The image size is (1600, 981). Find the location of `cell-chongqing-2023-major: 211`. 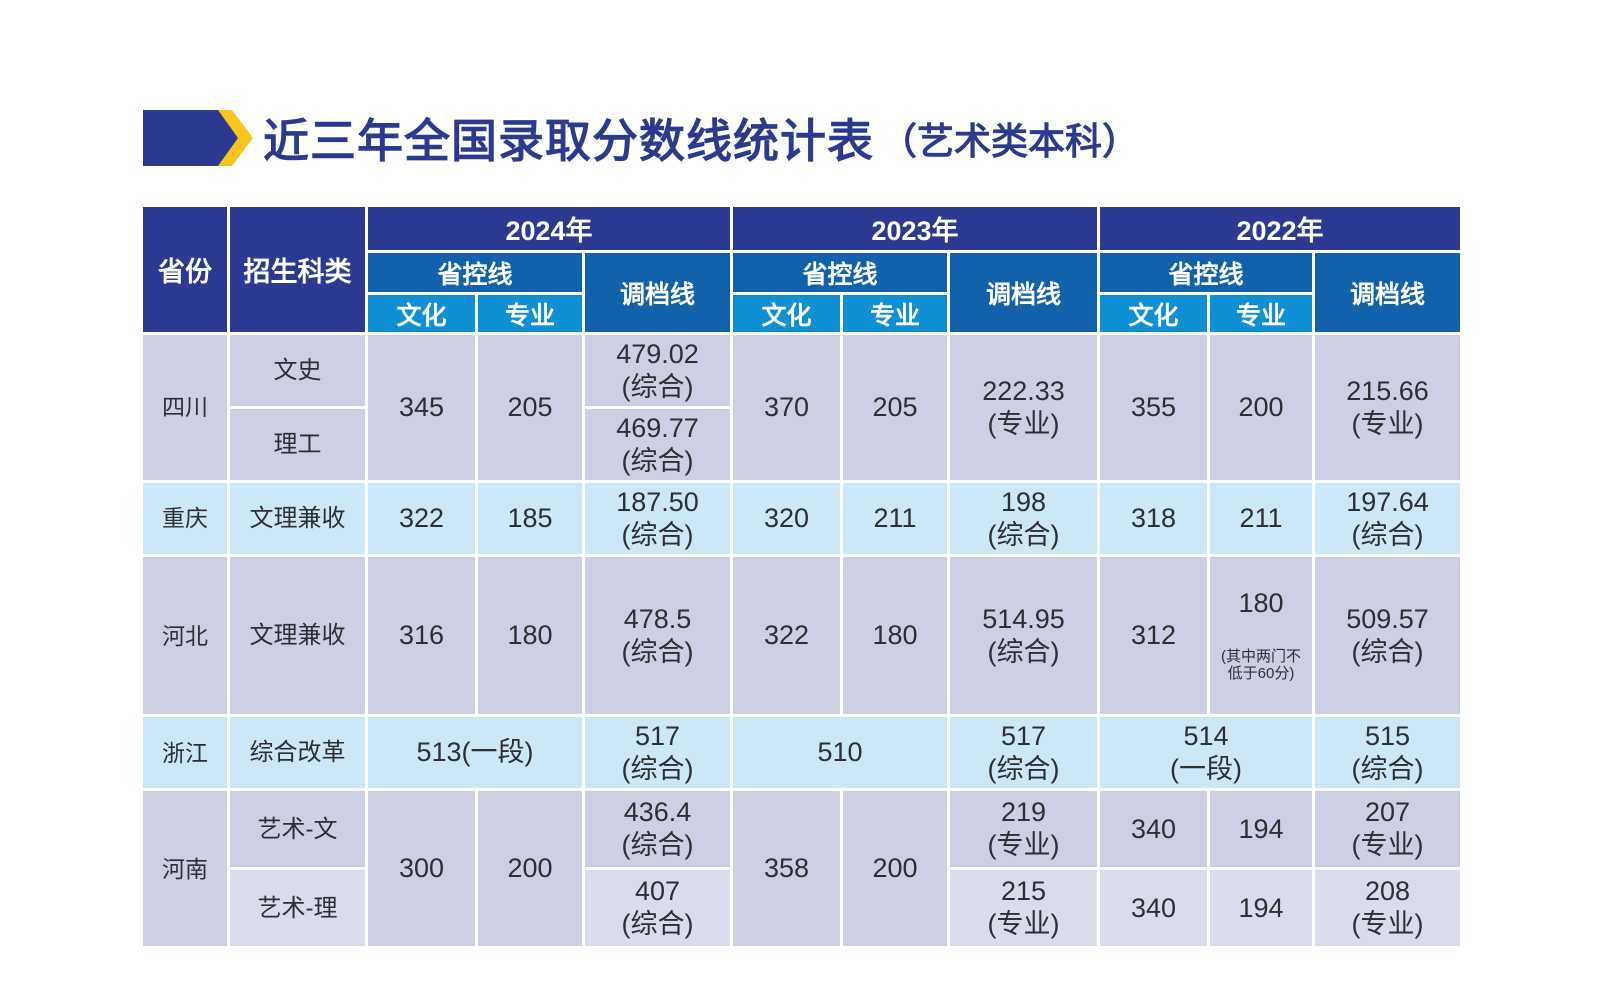

cell-chongqing-2023-major: 211 is located at coordinates (895, 518).